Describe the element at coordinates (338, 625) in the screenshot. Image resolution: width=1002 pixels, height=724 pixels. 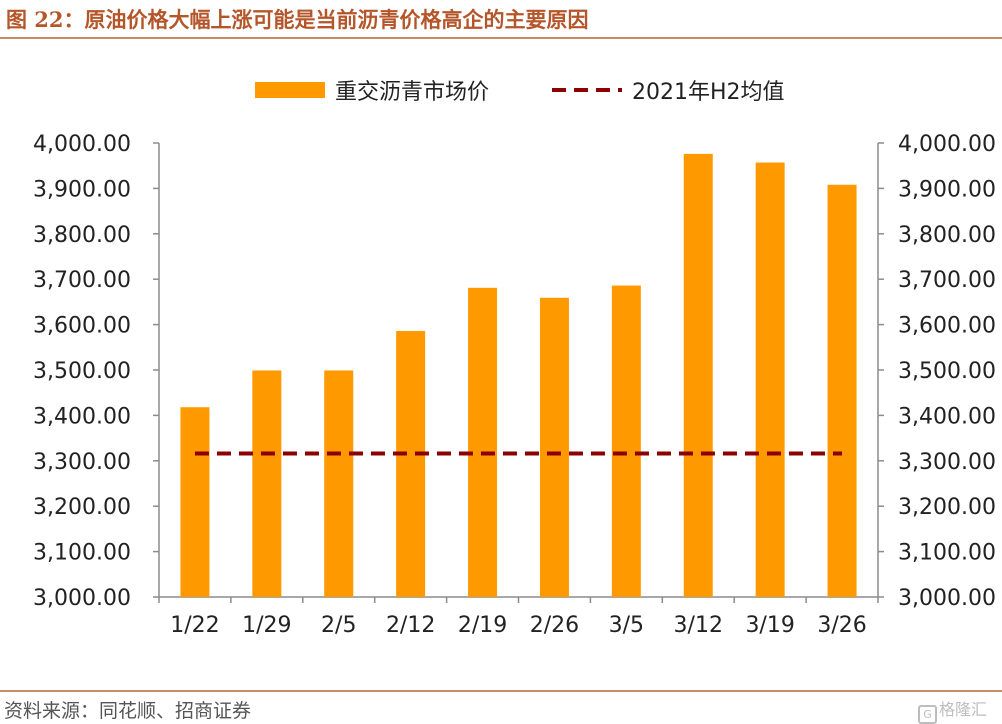
I see `x-tick-label: 2/5` at that location.